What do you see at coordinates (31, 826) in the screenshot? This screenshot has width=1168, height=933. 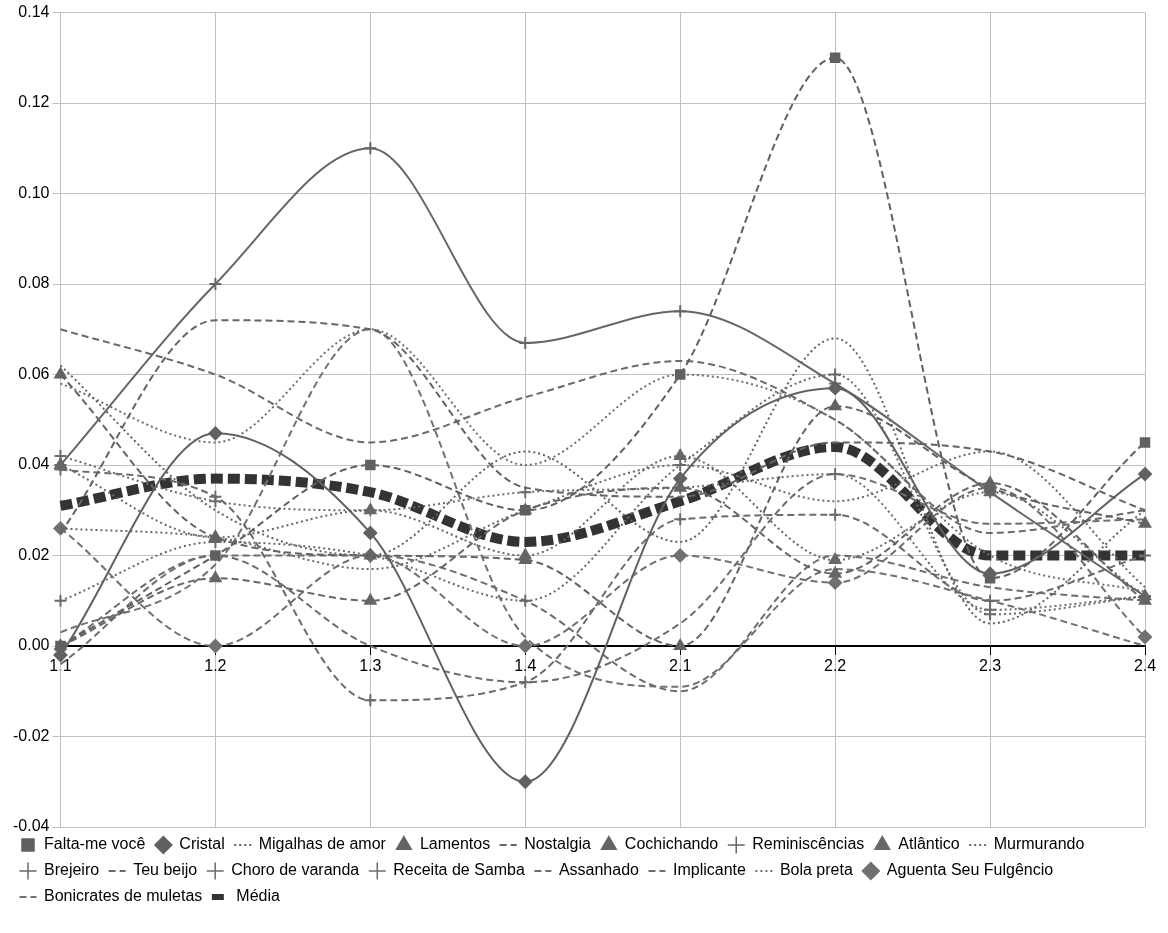 I see `y-tick-label: -0.04` at bounding box center [31, 826].